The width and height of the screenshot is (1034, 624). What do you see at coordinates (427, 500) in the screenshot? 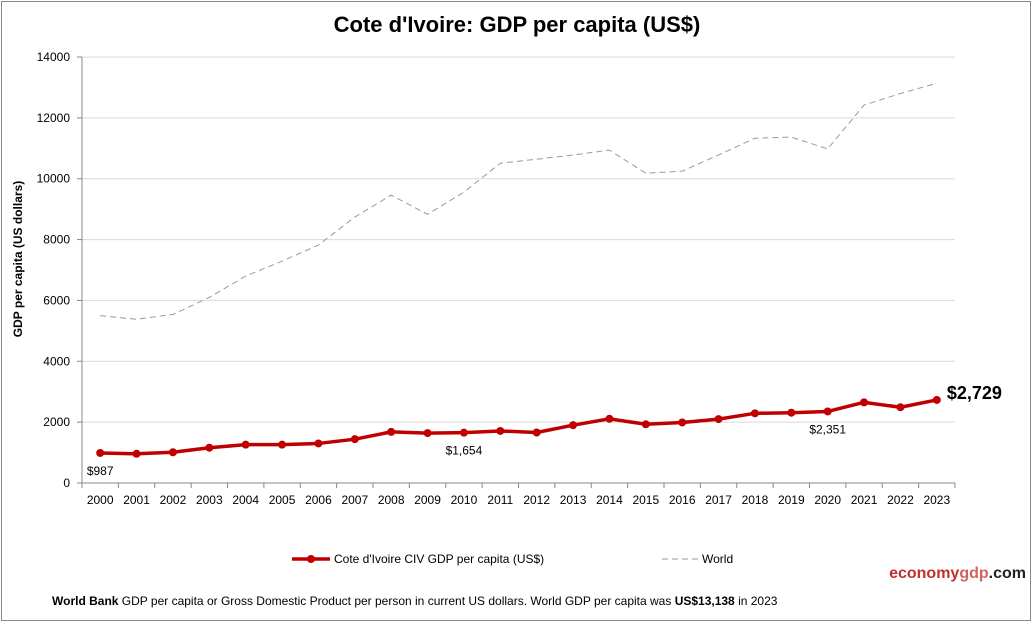
I see `x-tick-label: 2009` at bounding box center [427, 500].